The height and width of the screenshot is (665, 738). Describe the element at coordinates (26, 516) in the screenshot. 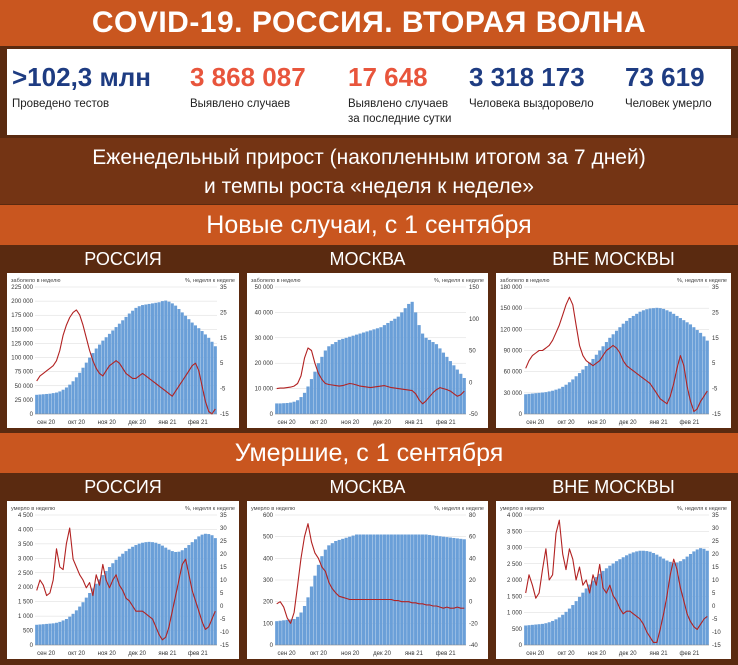

I see `left-tick-label: 4 500` at that location.